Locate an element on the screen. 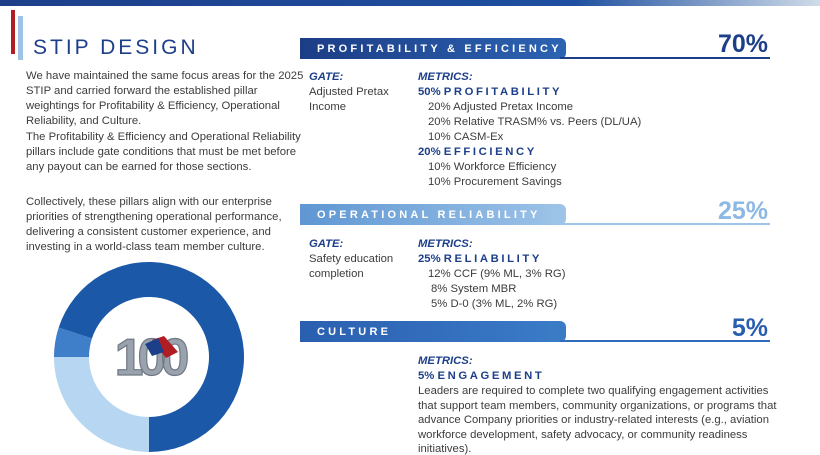  pillar-banner-culture: CULTURE is located at coordinates (433, 331).